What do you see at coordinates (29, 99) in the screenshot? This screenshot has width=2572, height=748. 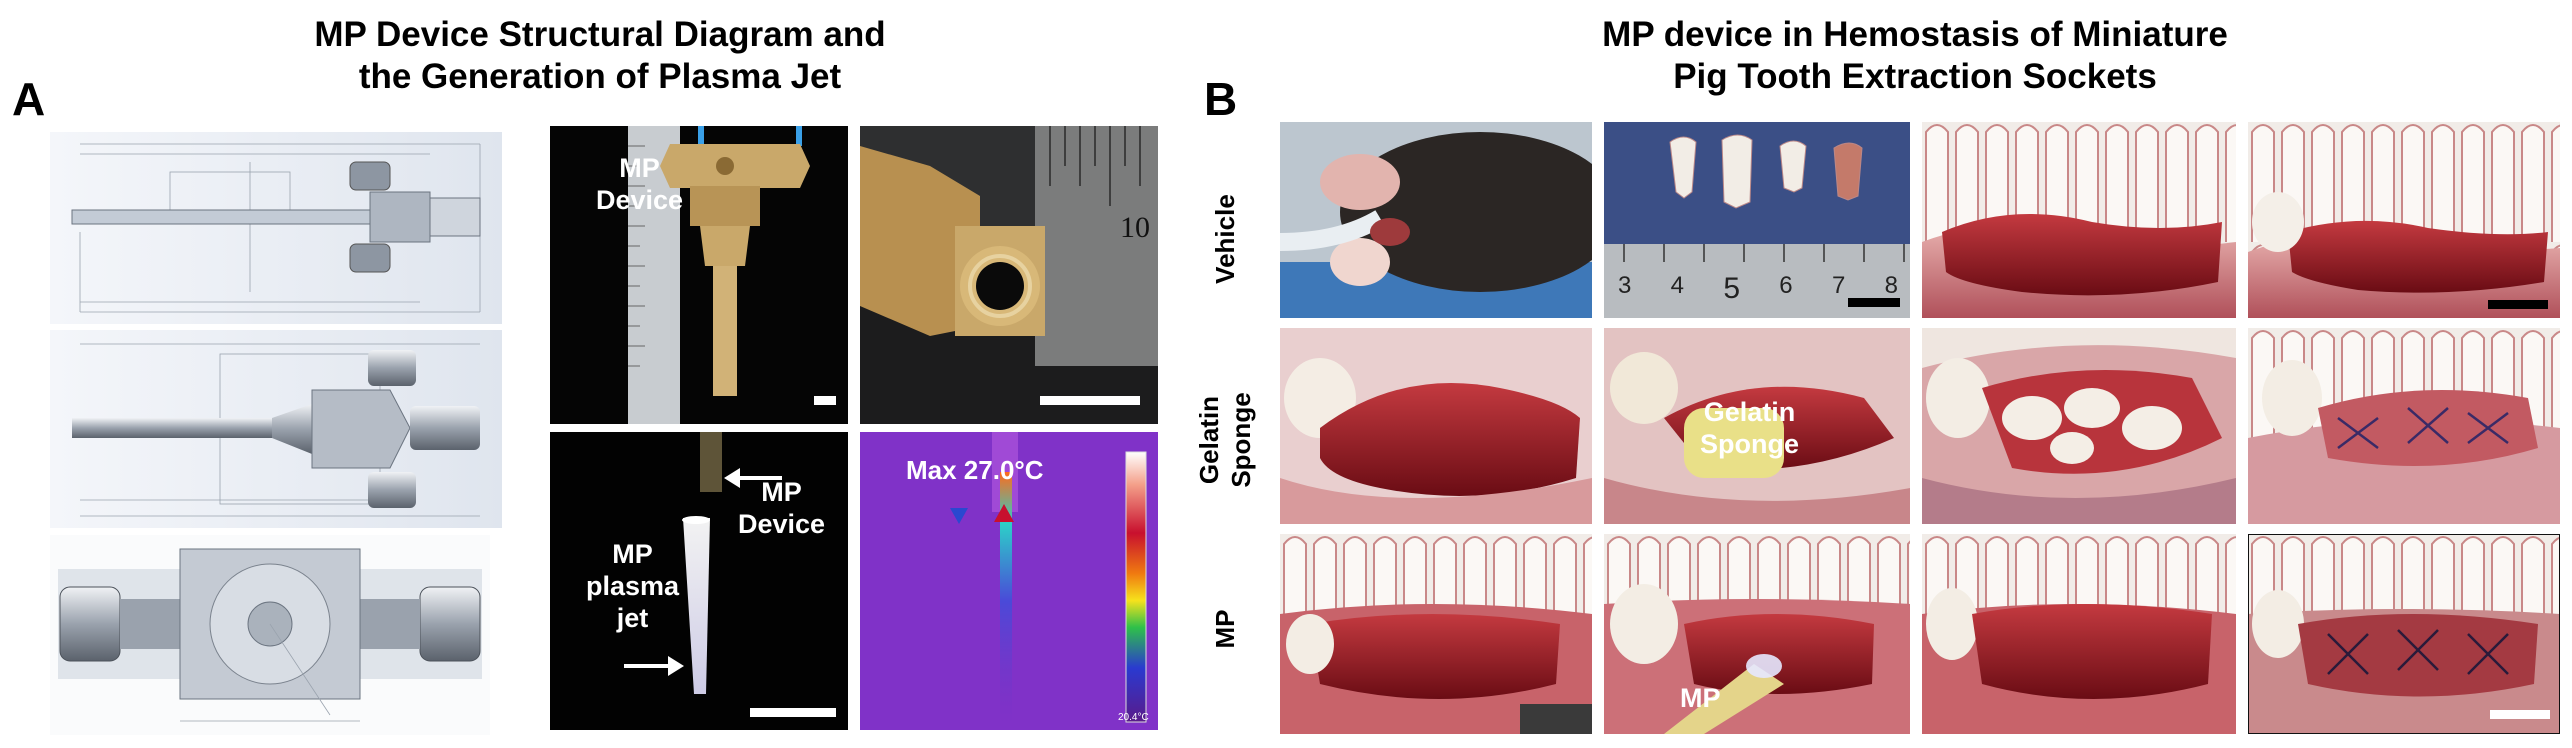 I see `panel-a-letter: A` at bounding box center [29, 99].